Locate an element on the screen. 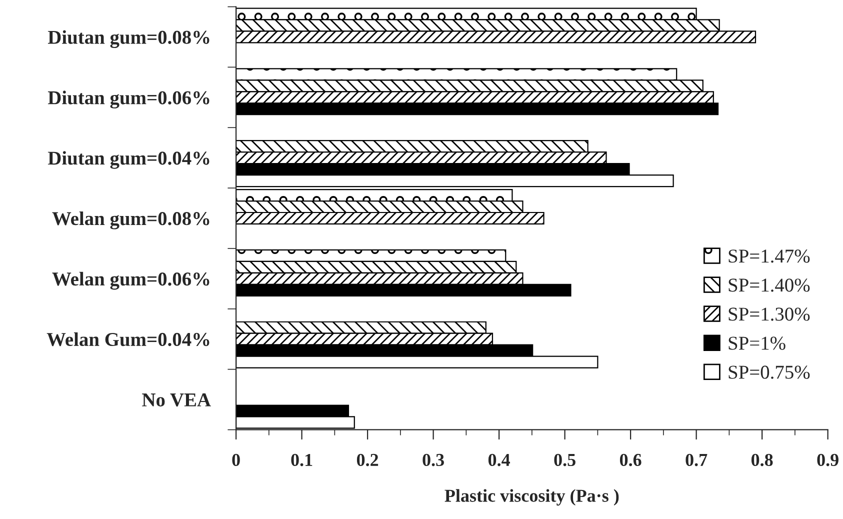  y-tick-label: No VEA is located at coordinates (176, 400).